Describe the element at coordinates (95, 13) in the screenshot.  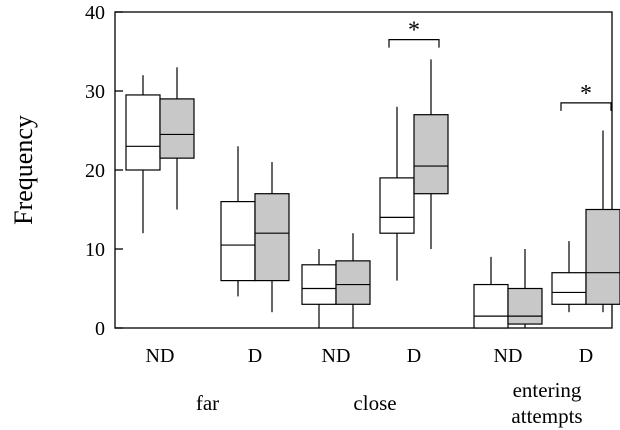
I see `y-tick-label: 40` at that location.